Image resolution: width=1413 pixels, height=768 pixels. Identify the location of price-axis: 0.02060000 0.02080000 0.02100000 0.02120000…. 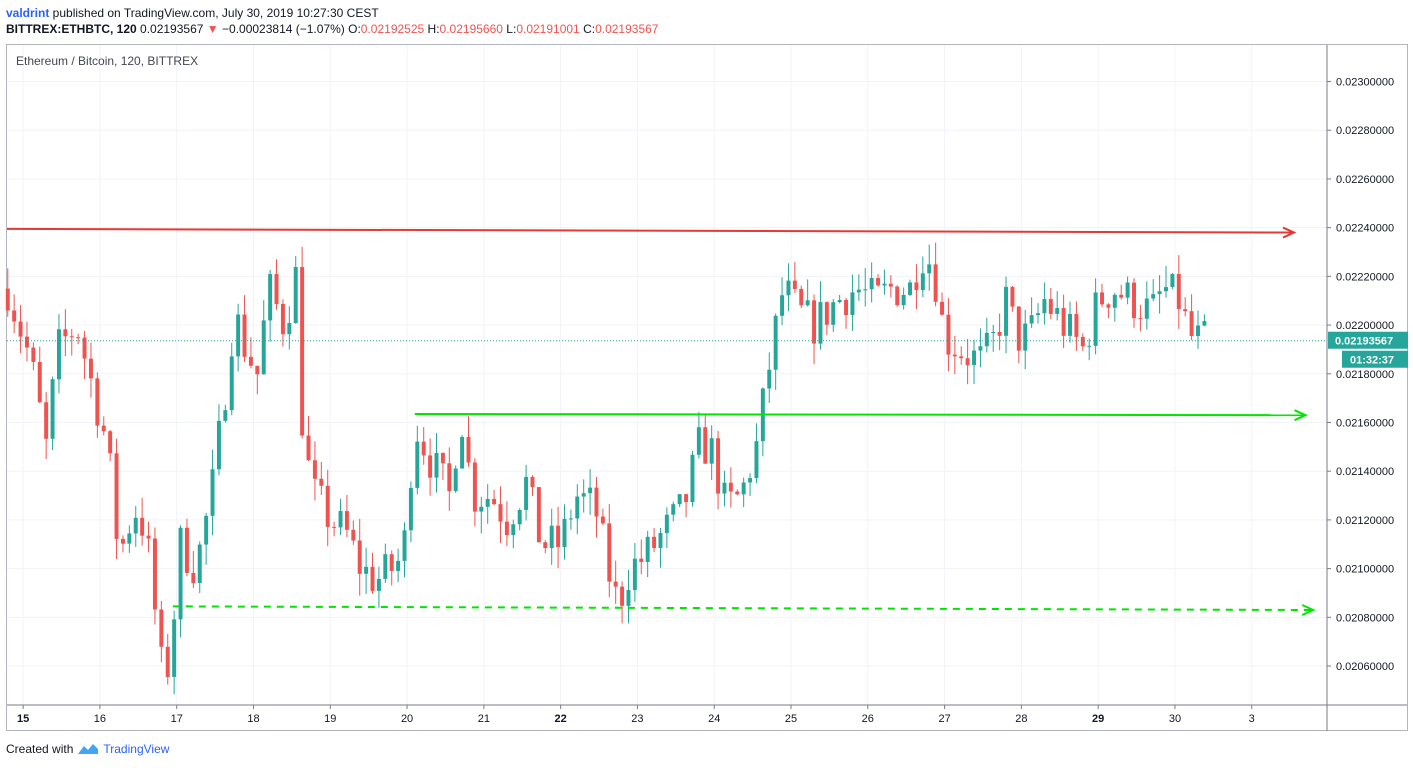
(1360, 388).